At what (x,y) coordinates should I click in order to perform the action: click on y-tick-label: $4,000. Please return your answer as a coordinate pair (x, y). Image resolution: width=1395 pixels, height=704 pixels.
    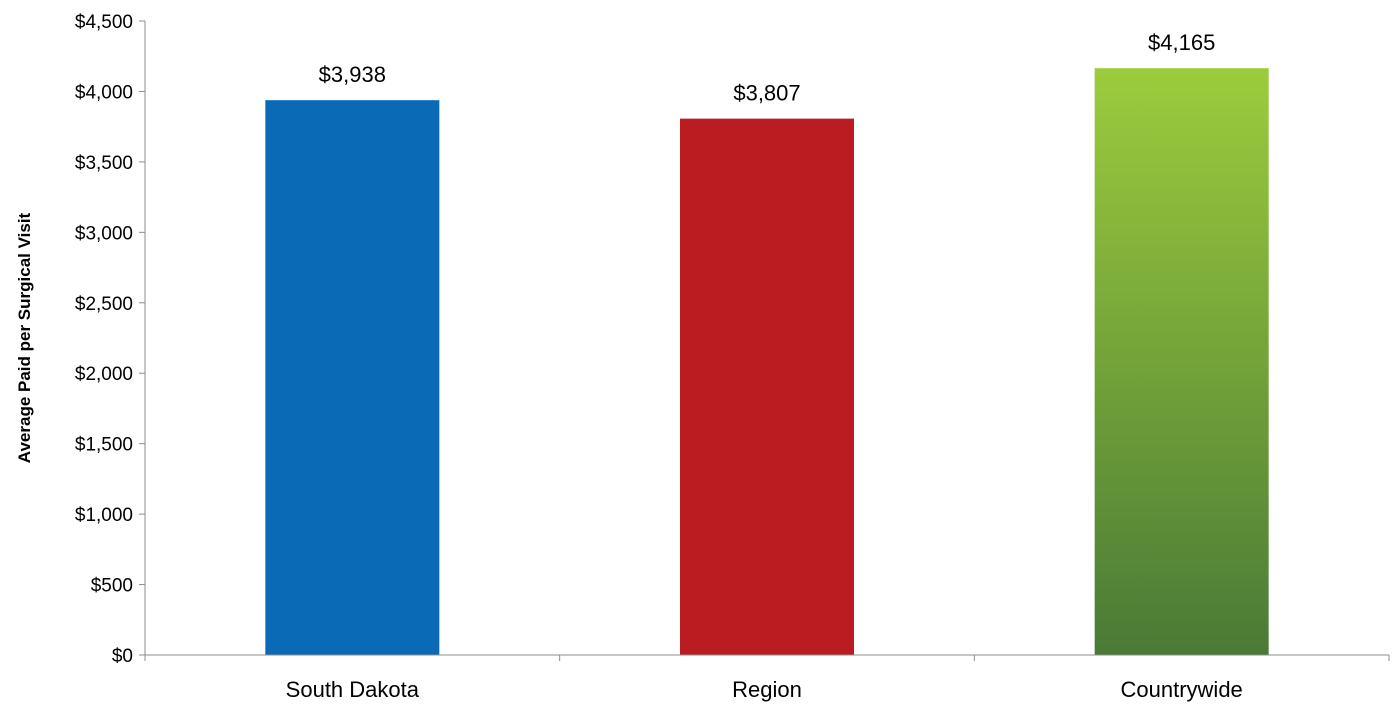
    Looking at the image, I should click on (104, 92).